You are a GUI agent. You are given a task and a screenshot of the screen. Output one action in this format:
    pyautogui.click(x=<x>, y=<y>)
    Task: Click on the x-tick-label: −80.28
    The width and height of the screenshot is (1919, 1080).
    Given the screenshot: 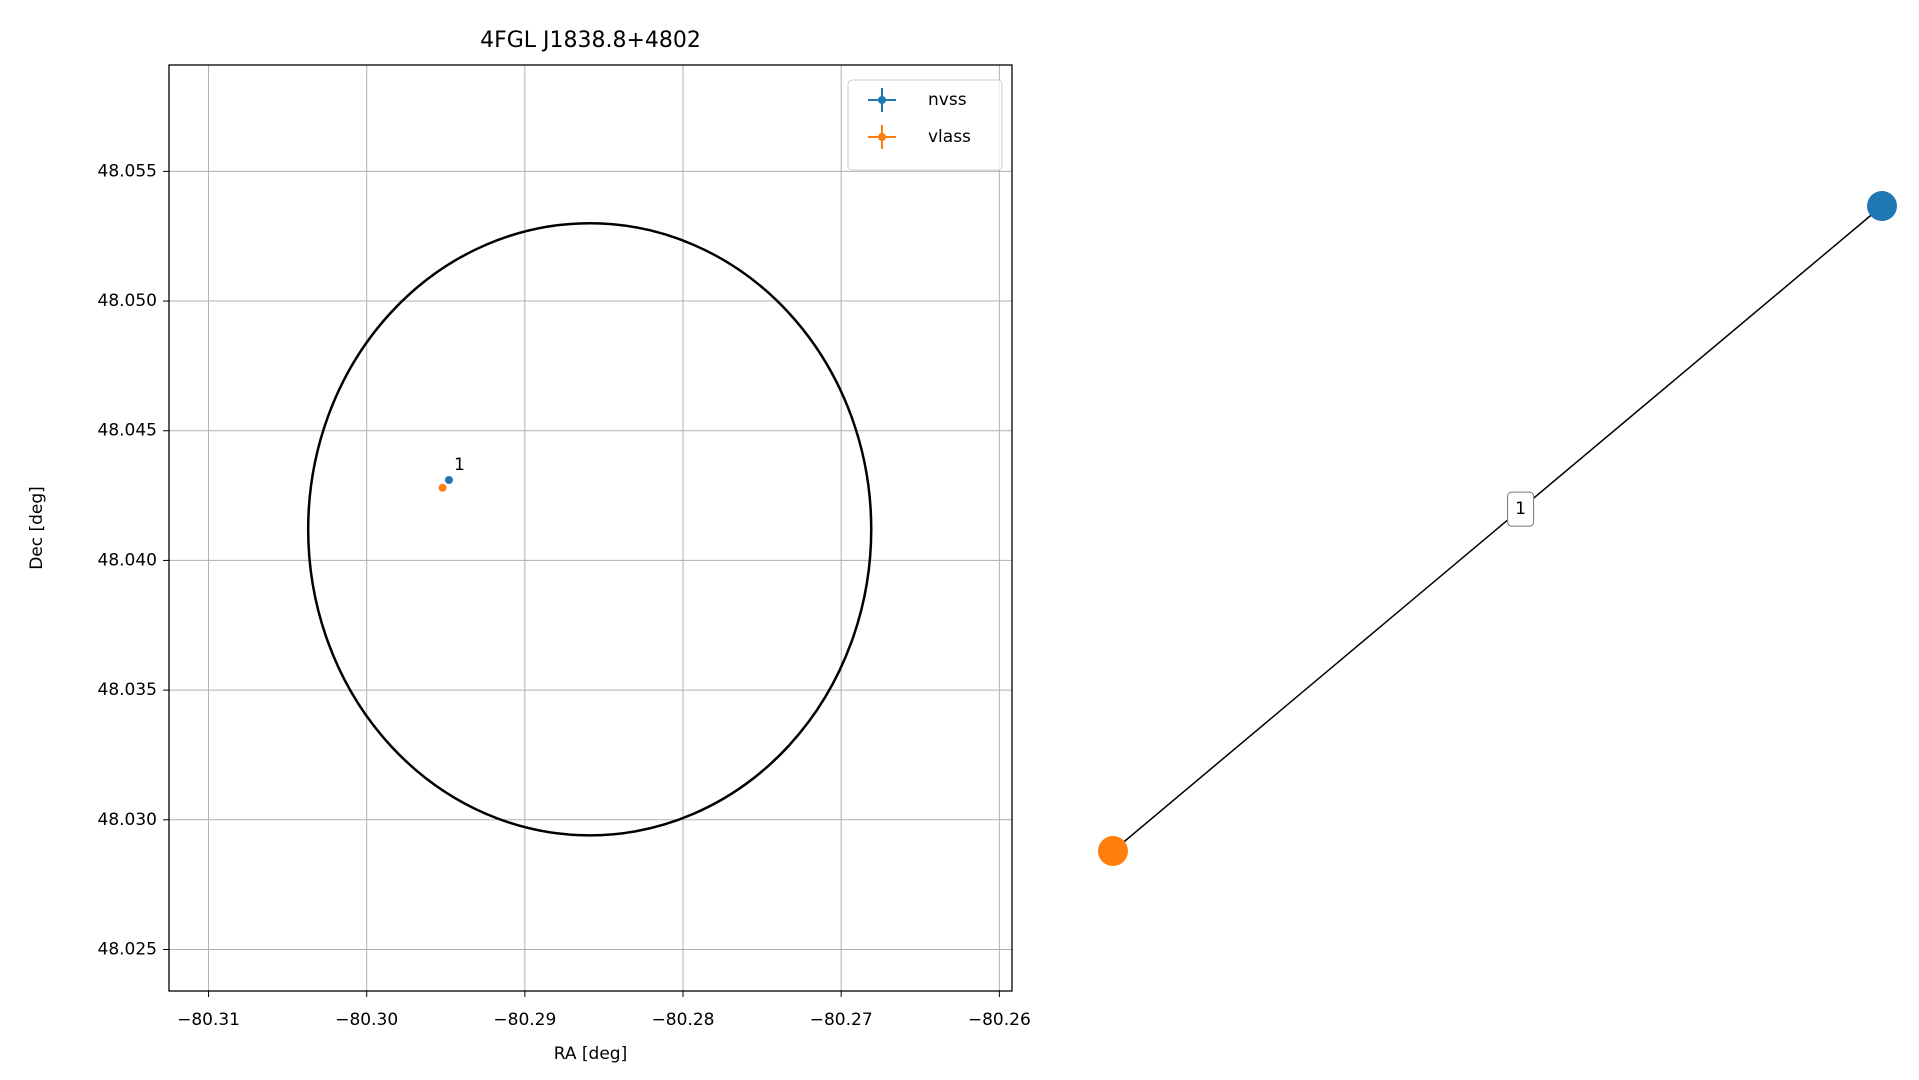 What is the action you would take?
    pyautogui.click(x=683, y=1020)
    